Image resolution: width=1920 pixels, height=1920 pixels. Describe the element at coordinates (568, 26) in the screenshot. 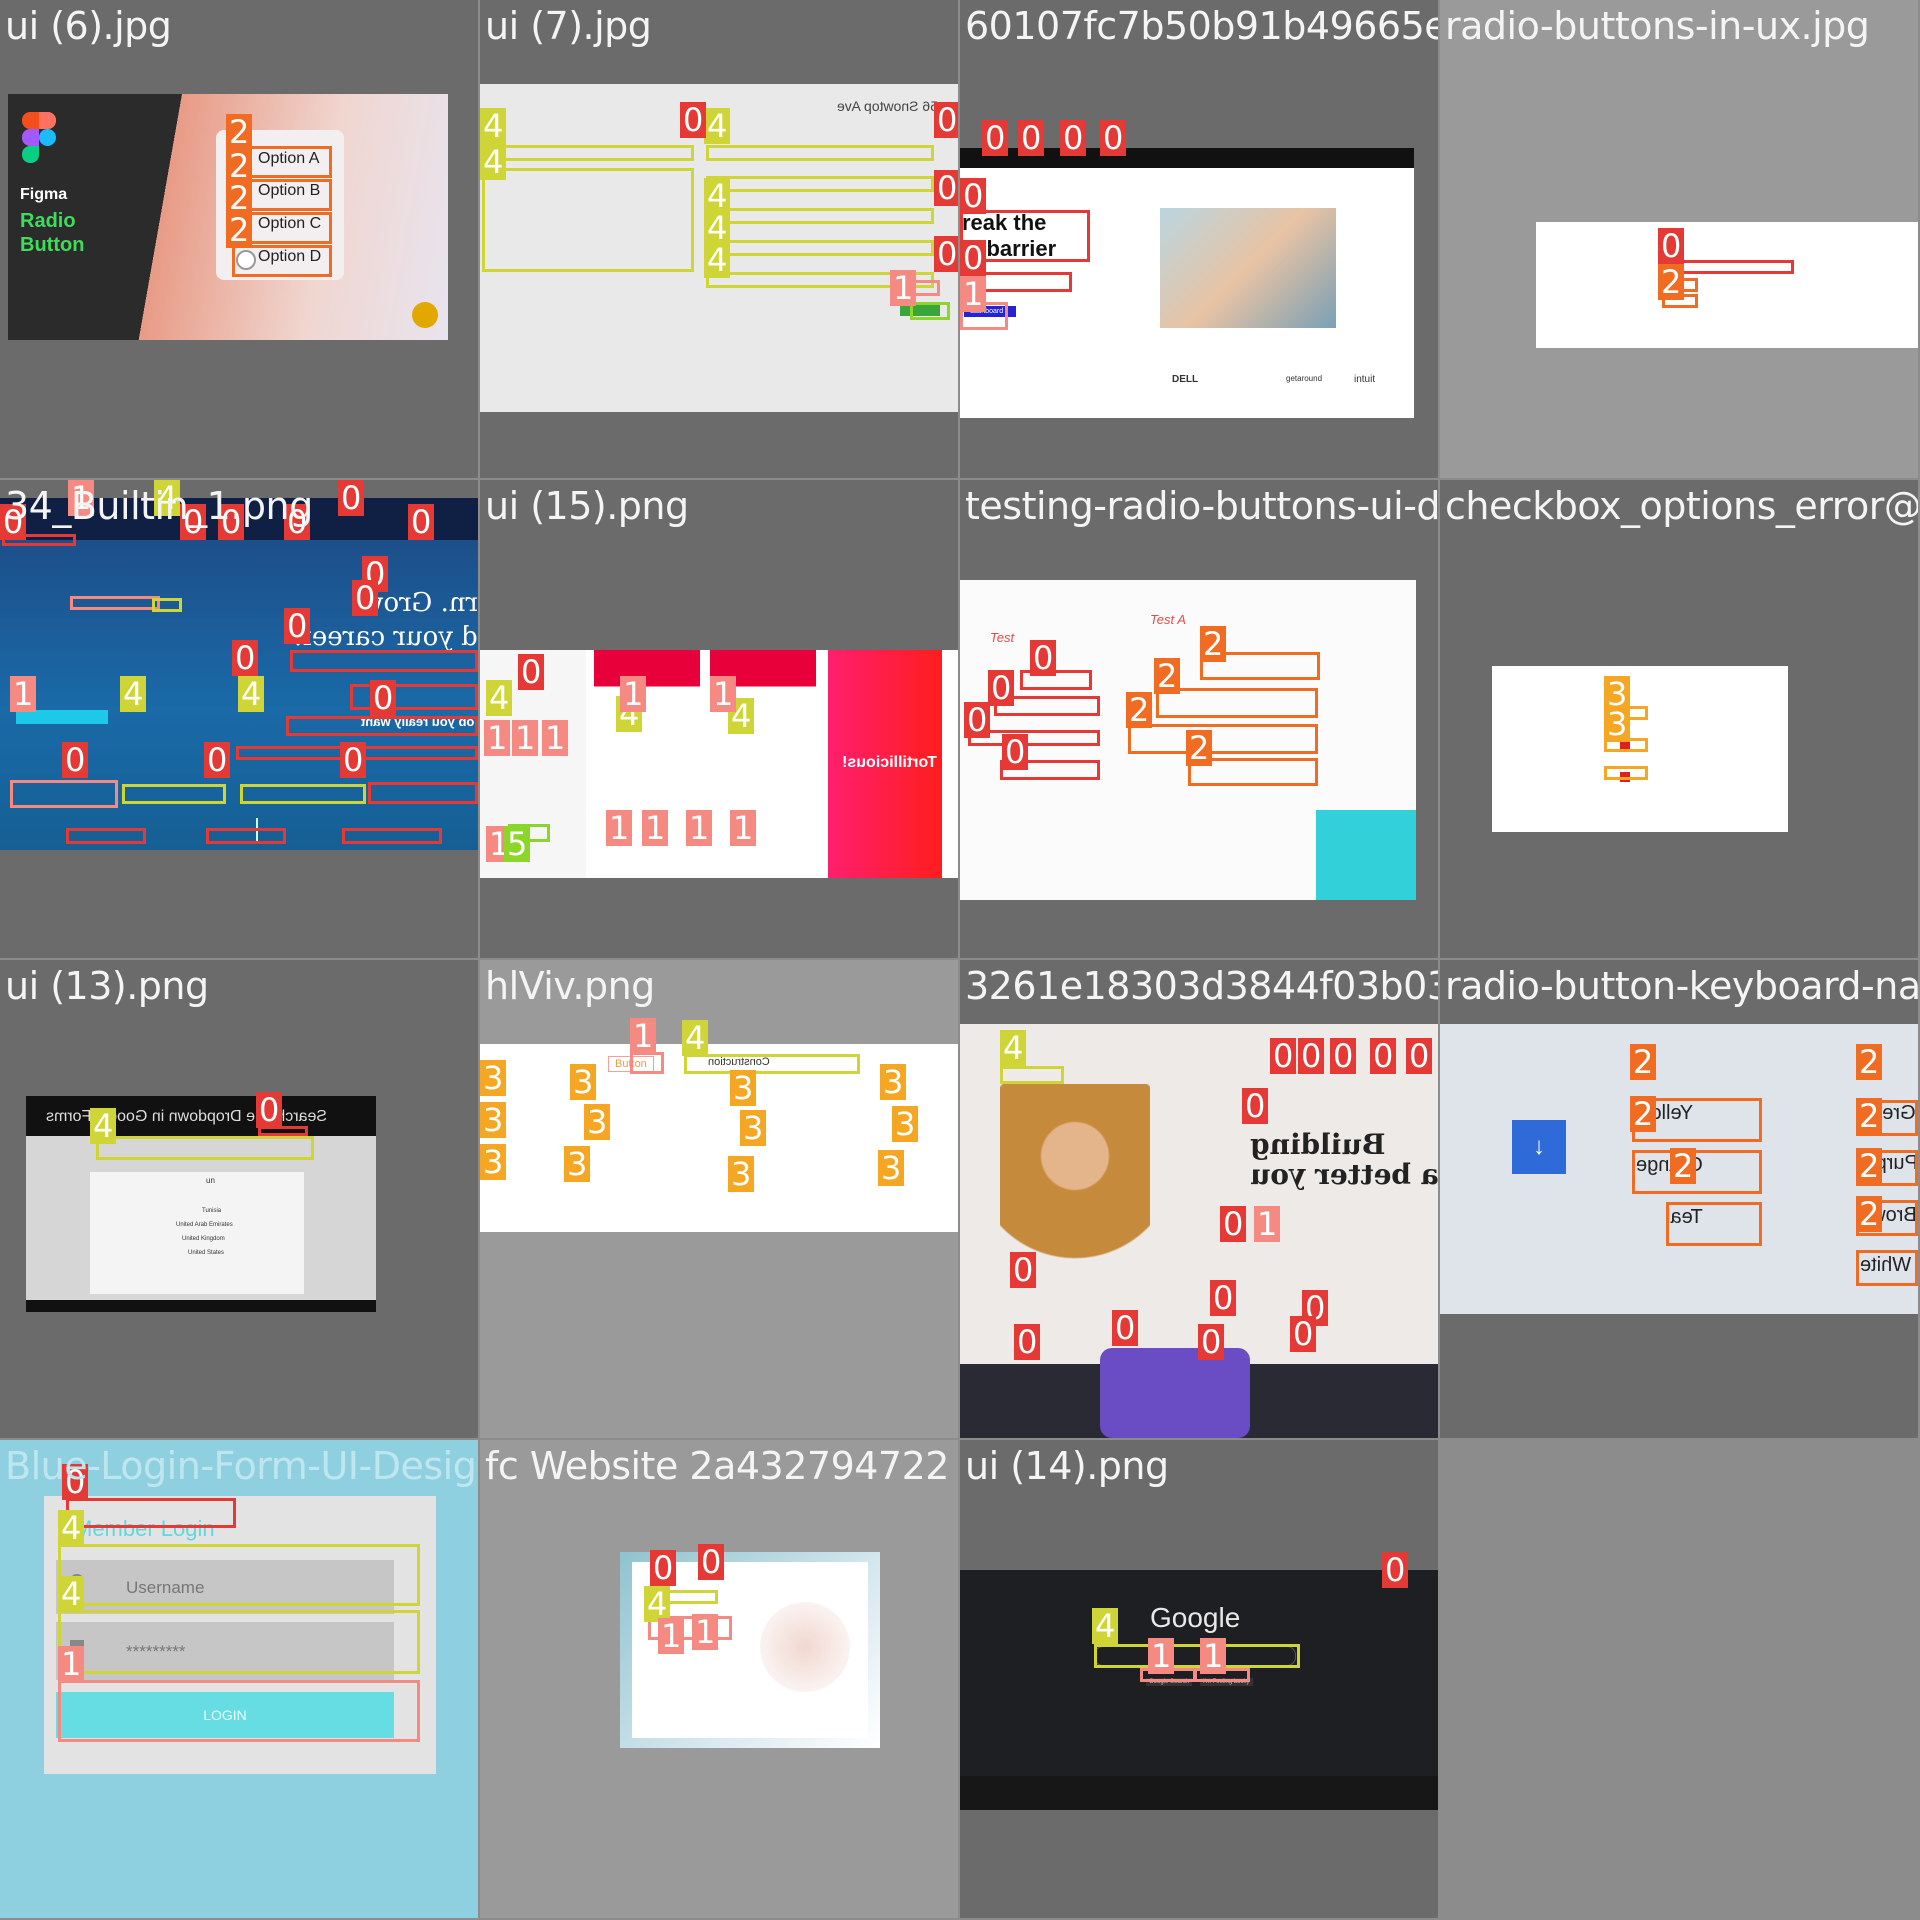

I see `tile-title: ui (7).jpg` at that location.